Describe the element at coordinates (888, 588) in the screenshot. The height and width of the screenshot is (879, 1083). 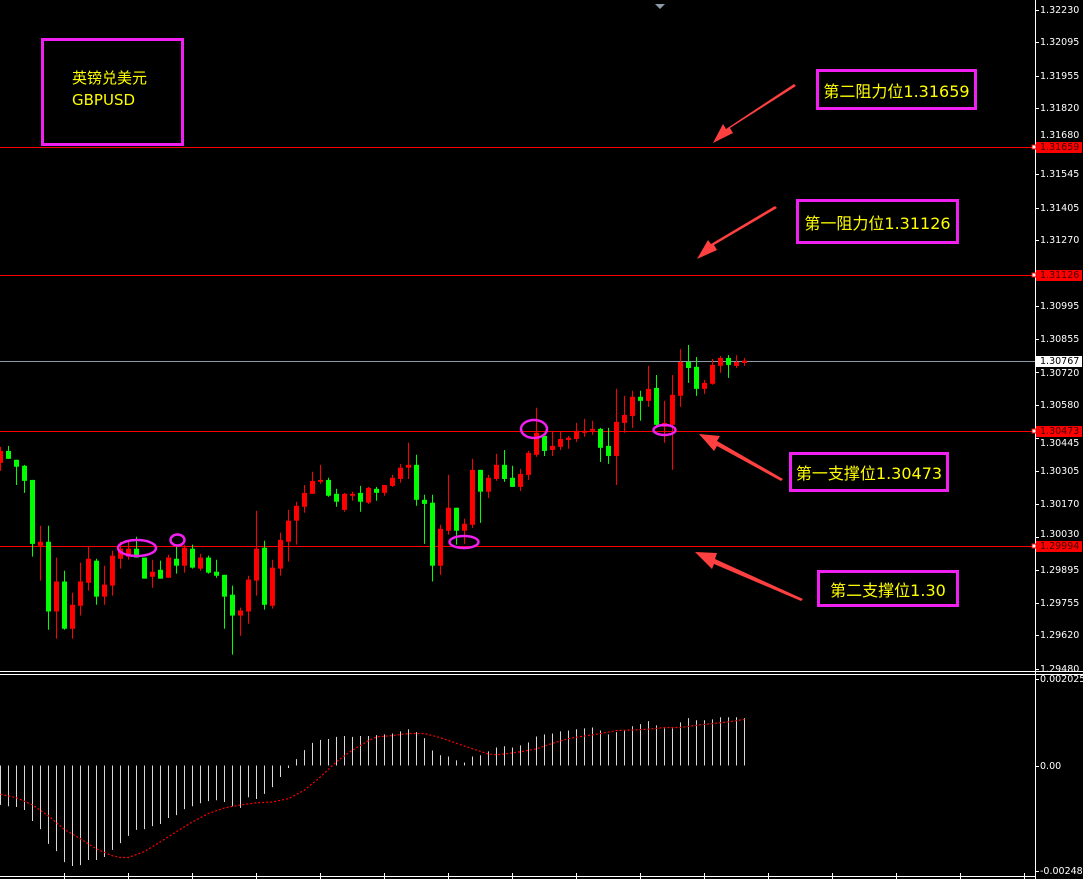
I see `support2-label: 第二支撑位1.30` at that location.